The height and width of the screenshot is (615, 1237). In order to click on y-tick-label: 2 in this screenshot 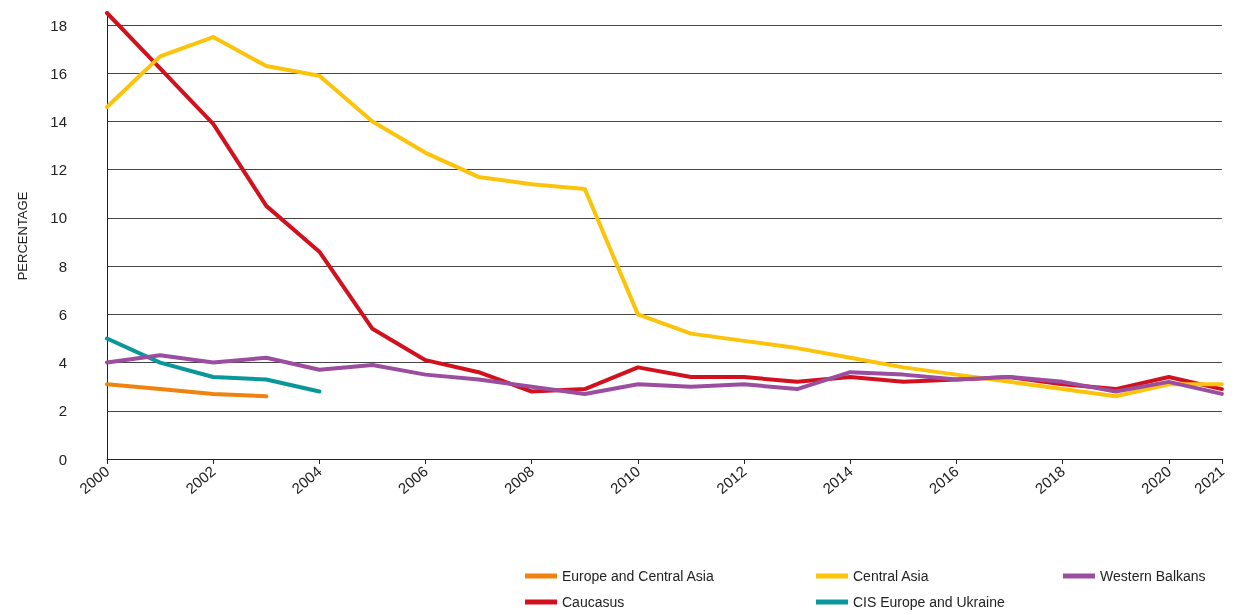, I will do `click(62, 411)`.